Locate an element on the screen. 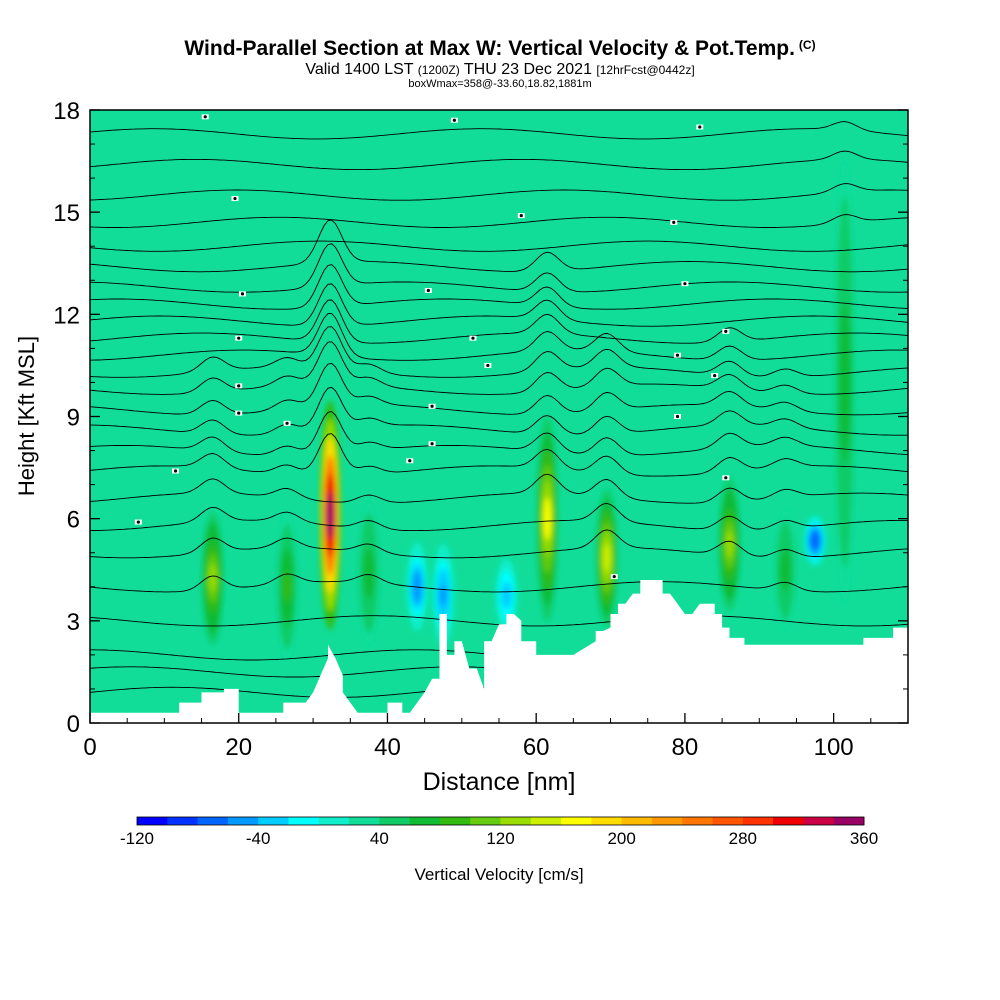 The height and width of the screenshot is (1000, 1000). box-info: boxWmax=358@-33.60,18.82,1881m is located at coordinates (500, 84).